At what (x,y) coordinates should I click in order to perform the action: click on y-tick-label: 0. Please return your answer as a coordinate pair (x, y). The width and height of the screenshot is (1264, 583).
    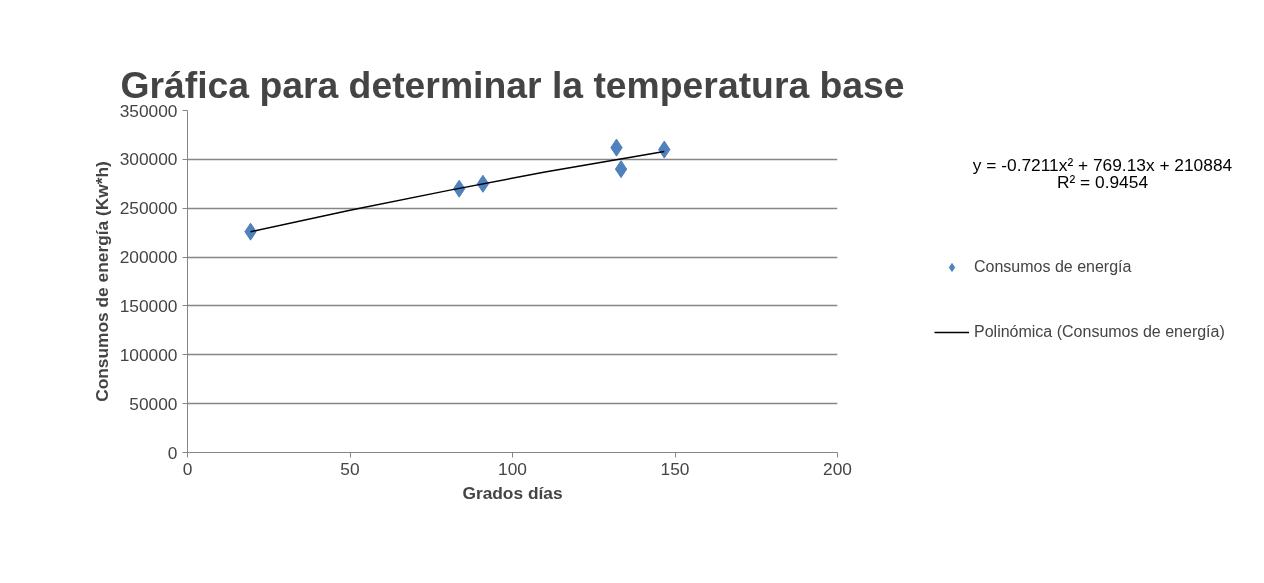
    Looking at the image, I should click on (172, 452).